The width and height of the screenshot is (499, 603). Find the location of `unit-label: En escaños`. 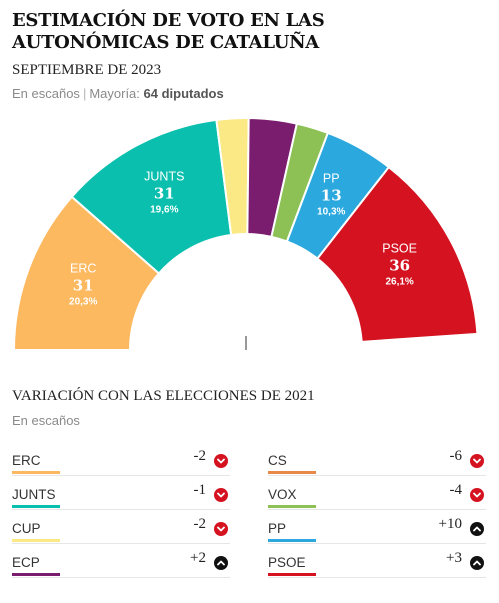

unit-label: En escaños is located at coordinates (46, 93).